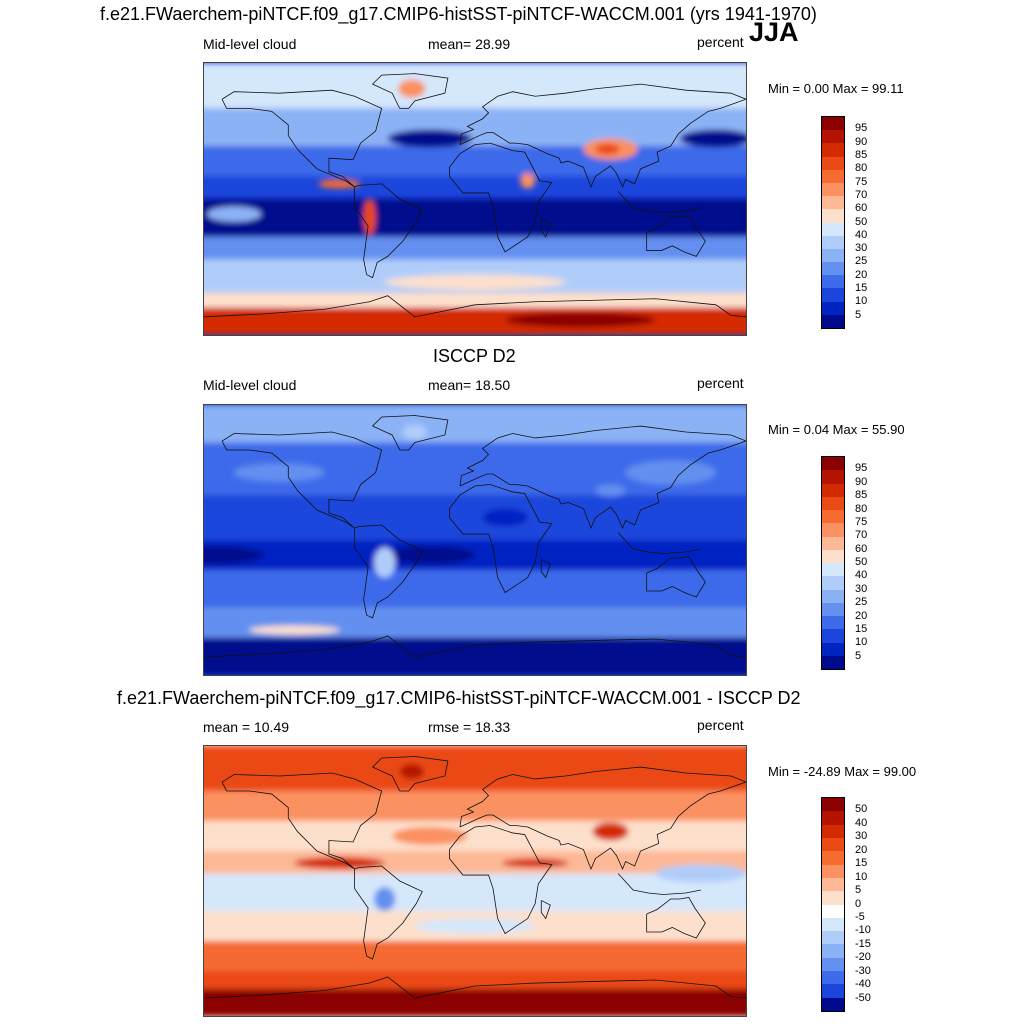 Image resolution: width=1024 pixels, height=1024 pixels. I want to click on panel3-rmse: rmse = 18.33, so click(469, 727).